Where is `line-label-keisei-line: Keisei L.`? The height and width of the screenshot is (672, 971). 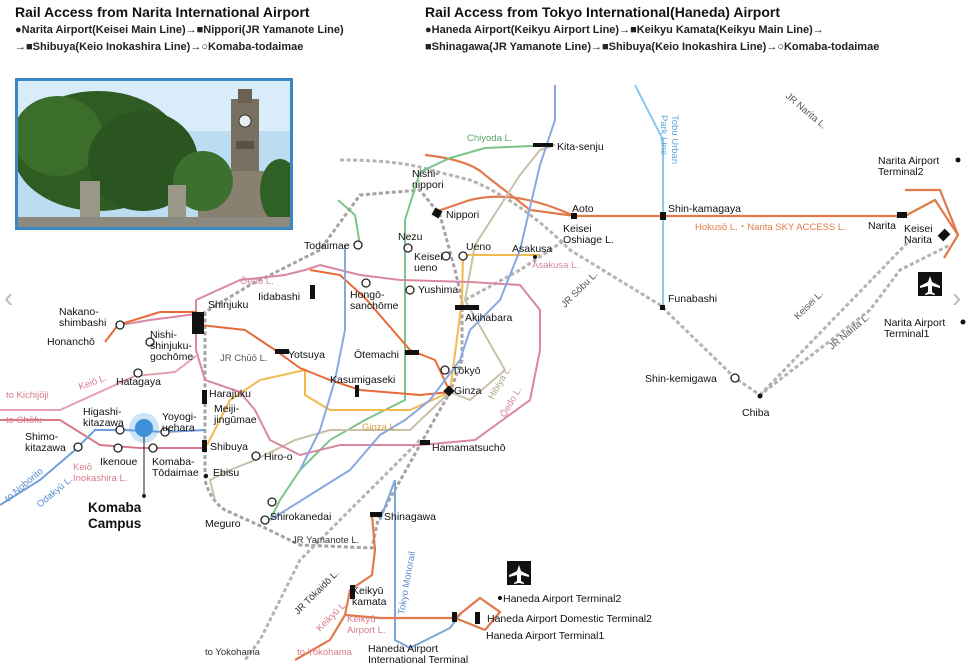 line-label-keisei-line: Keisei L. is located at coordinates (809, 306).